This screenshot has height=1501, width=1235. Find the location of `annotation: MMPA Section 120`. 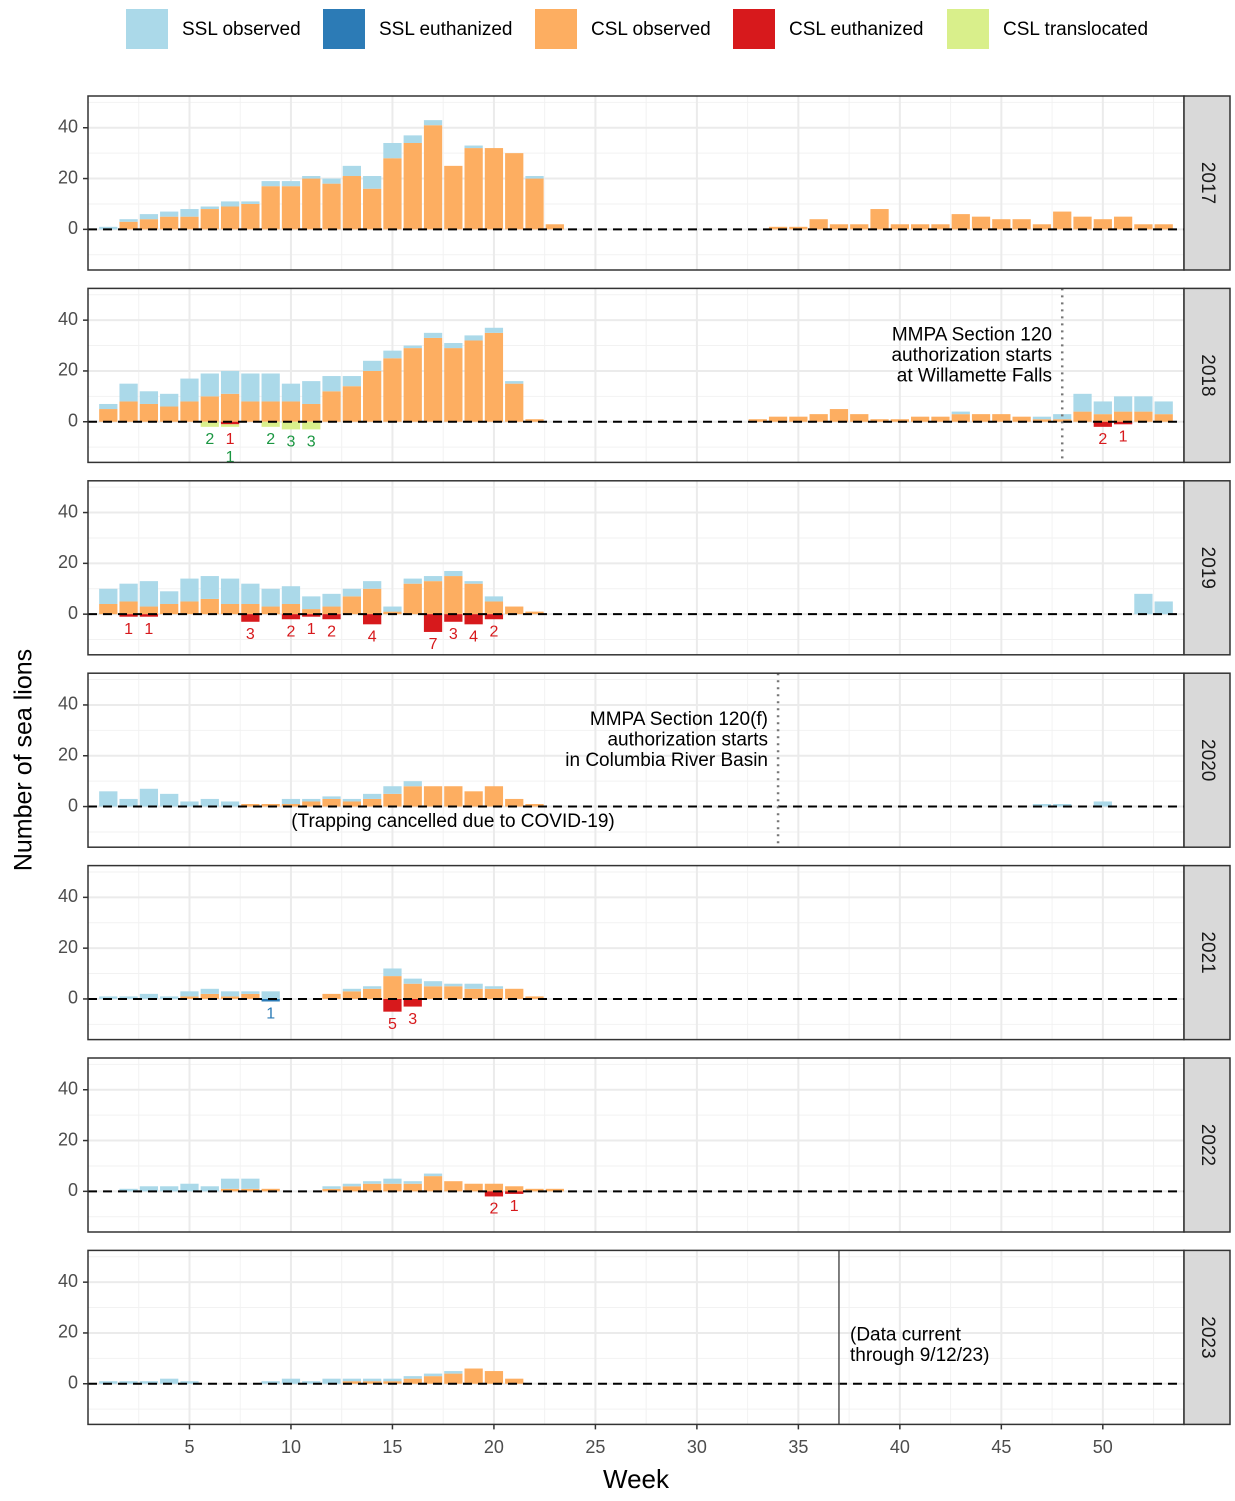

annotation: MMPA Section 120 is located at coordinates (972, 334).